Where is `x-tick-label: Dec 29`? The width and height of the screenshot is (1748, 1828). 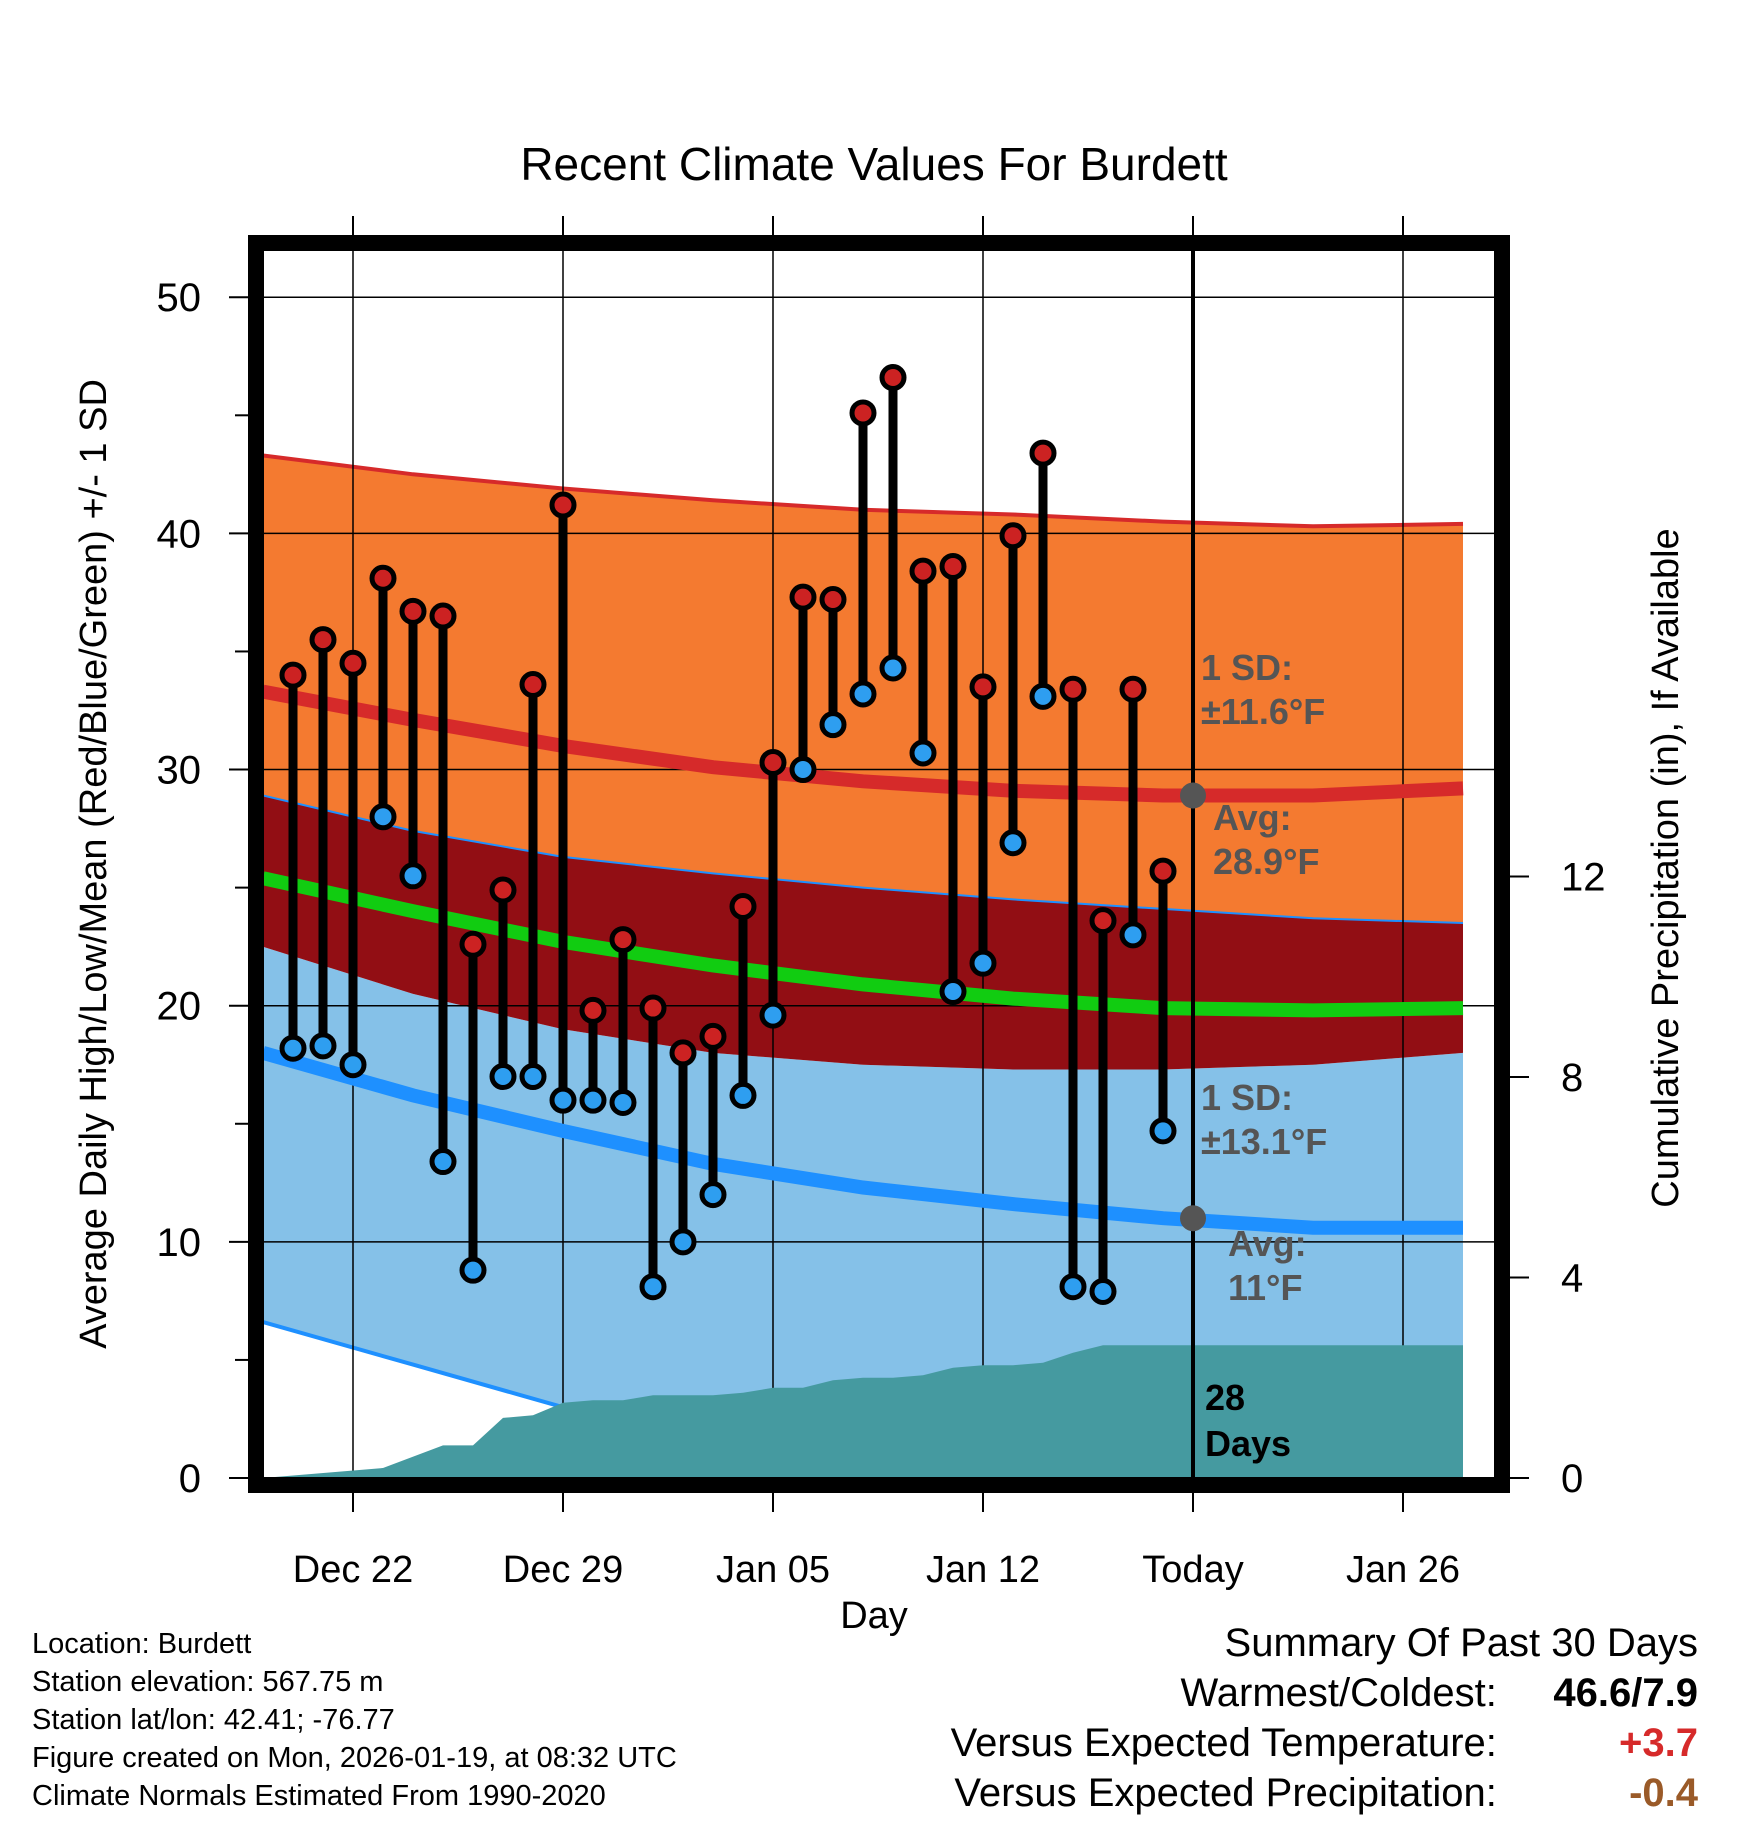 x-tick-label: Dec 29 is located at coordinates (563, 1570).